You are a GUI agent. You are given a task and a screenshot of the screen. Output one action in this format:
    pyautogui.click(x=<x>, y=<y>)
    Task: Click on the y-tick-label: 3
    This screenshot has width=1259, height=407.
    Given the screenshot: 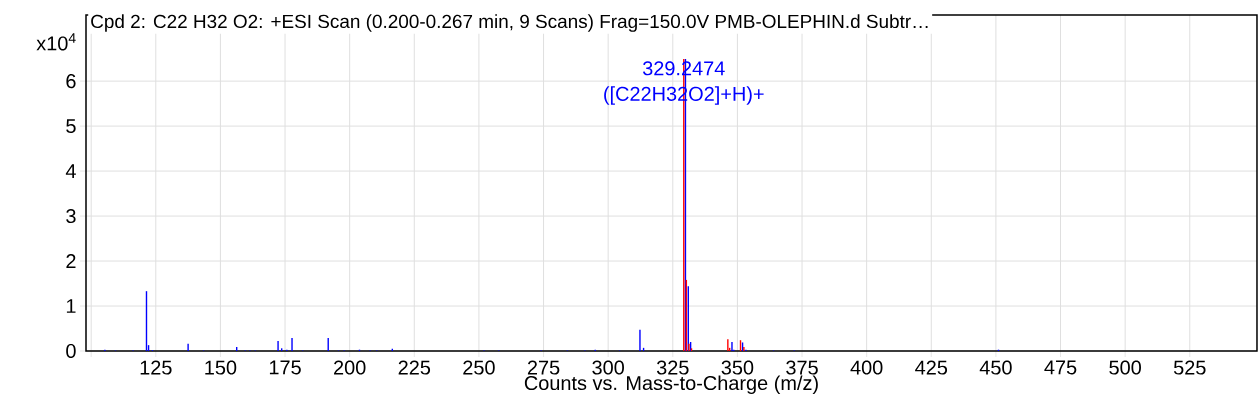 What is the action you would take?
    pyautogui.click(x=71, y=216)
    